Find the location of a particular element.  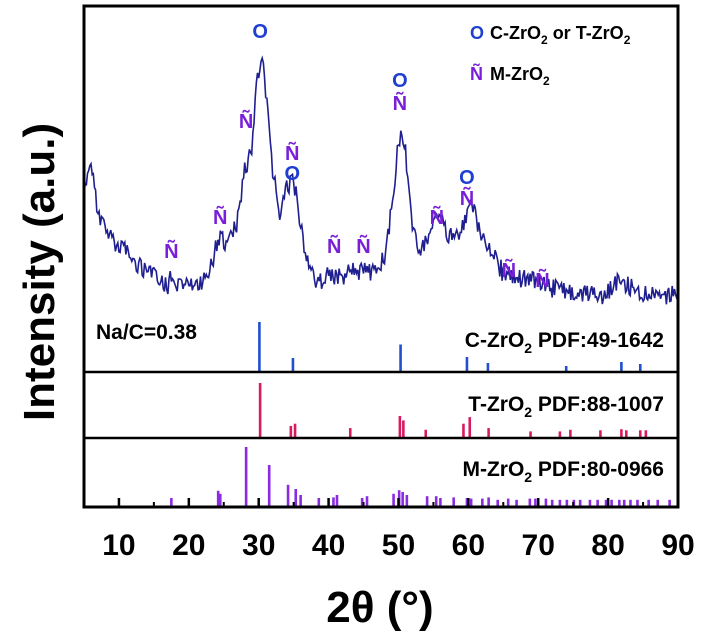

legend-entry: O C-ZrO2 or T-ZrO2 is located at coordinates (550, 35).